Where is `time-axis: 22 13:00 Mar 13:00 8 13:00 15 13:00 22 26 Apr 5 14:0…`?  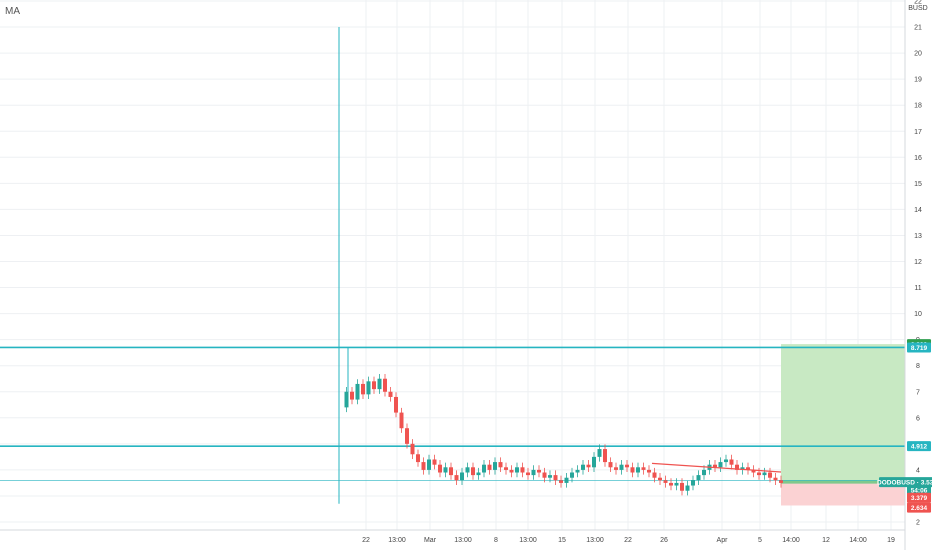
time-axis: 22 13:00 Mar 13:00 8 13:00 15 13:00 22 26 Apr 5 14:0… is located at coordinates (628, 540).